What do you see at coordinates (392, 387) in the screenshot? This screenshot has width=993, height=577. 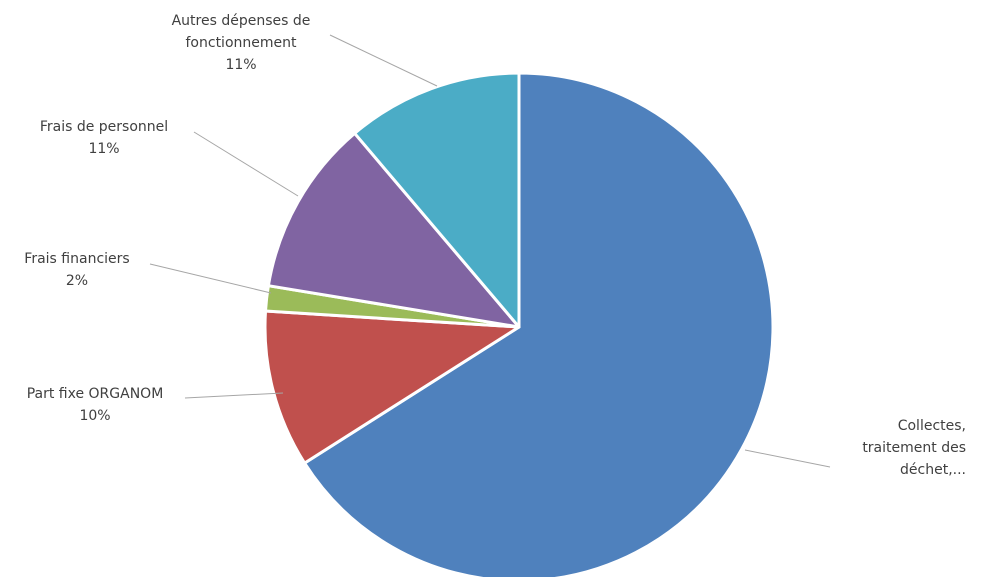 I see `slice-part-fixe-organom` at bounding box center [392, 387].